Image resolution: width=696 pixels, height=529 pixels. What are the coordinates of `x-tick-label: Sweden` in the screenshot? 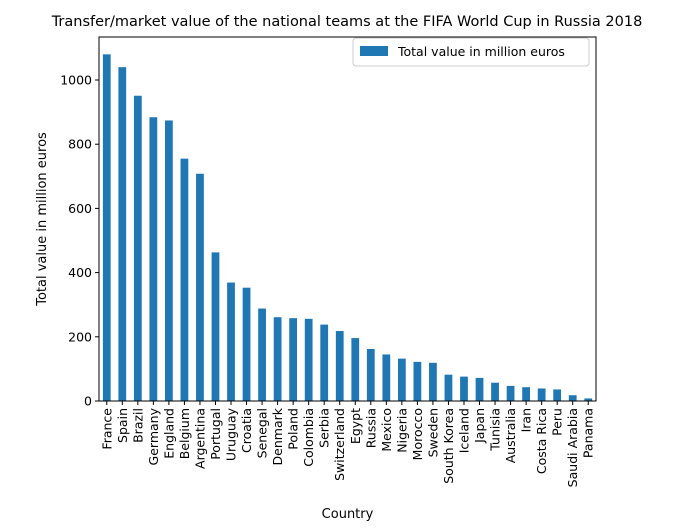 It's located at (432, 432).